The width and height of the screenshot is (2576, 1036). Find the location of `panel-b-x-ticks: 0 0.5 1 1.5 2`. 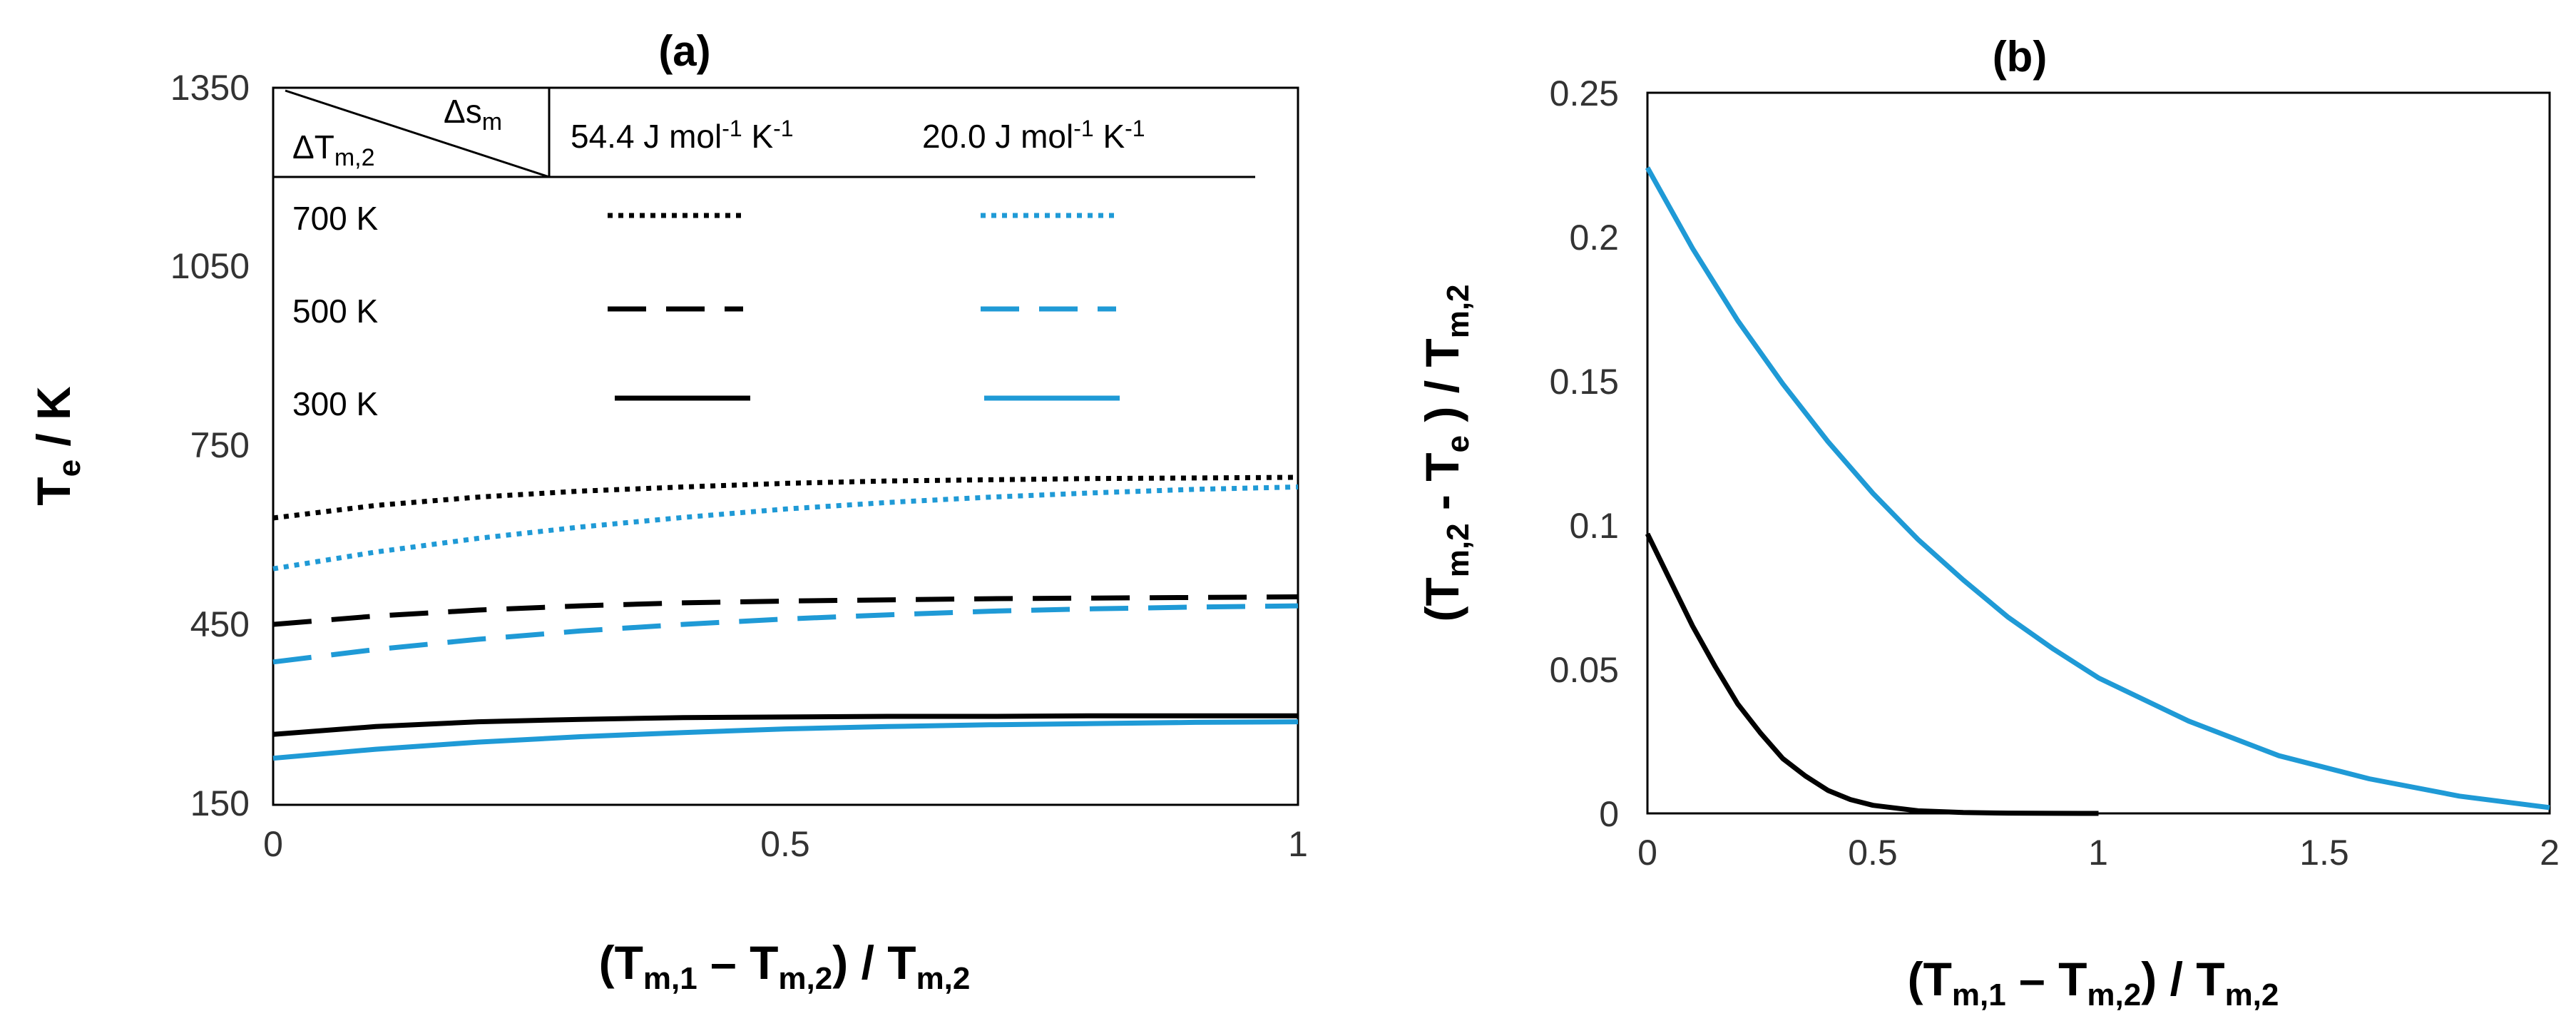

panel-b-x-ticks: 0 0.5 1 1.5 2 is located at coordinates (2098, 853).